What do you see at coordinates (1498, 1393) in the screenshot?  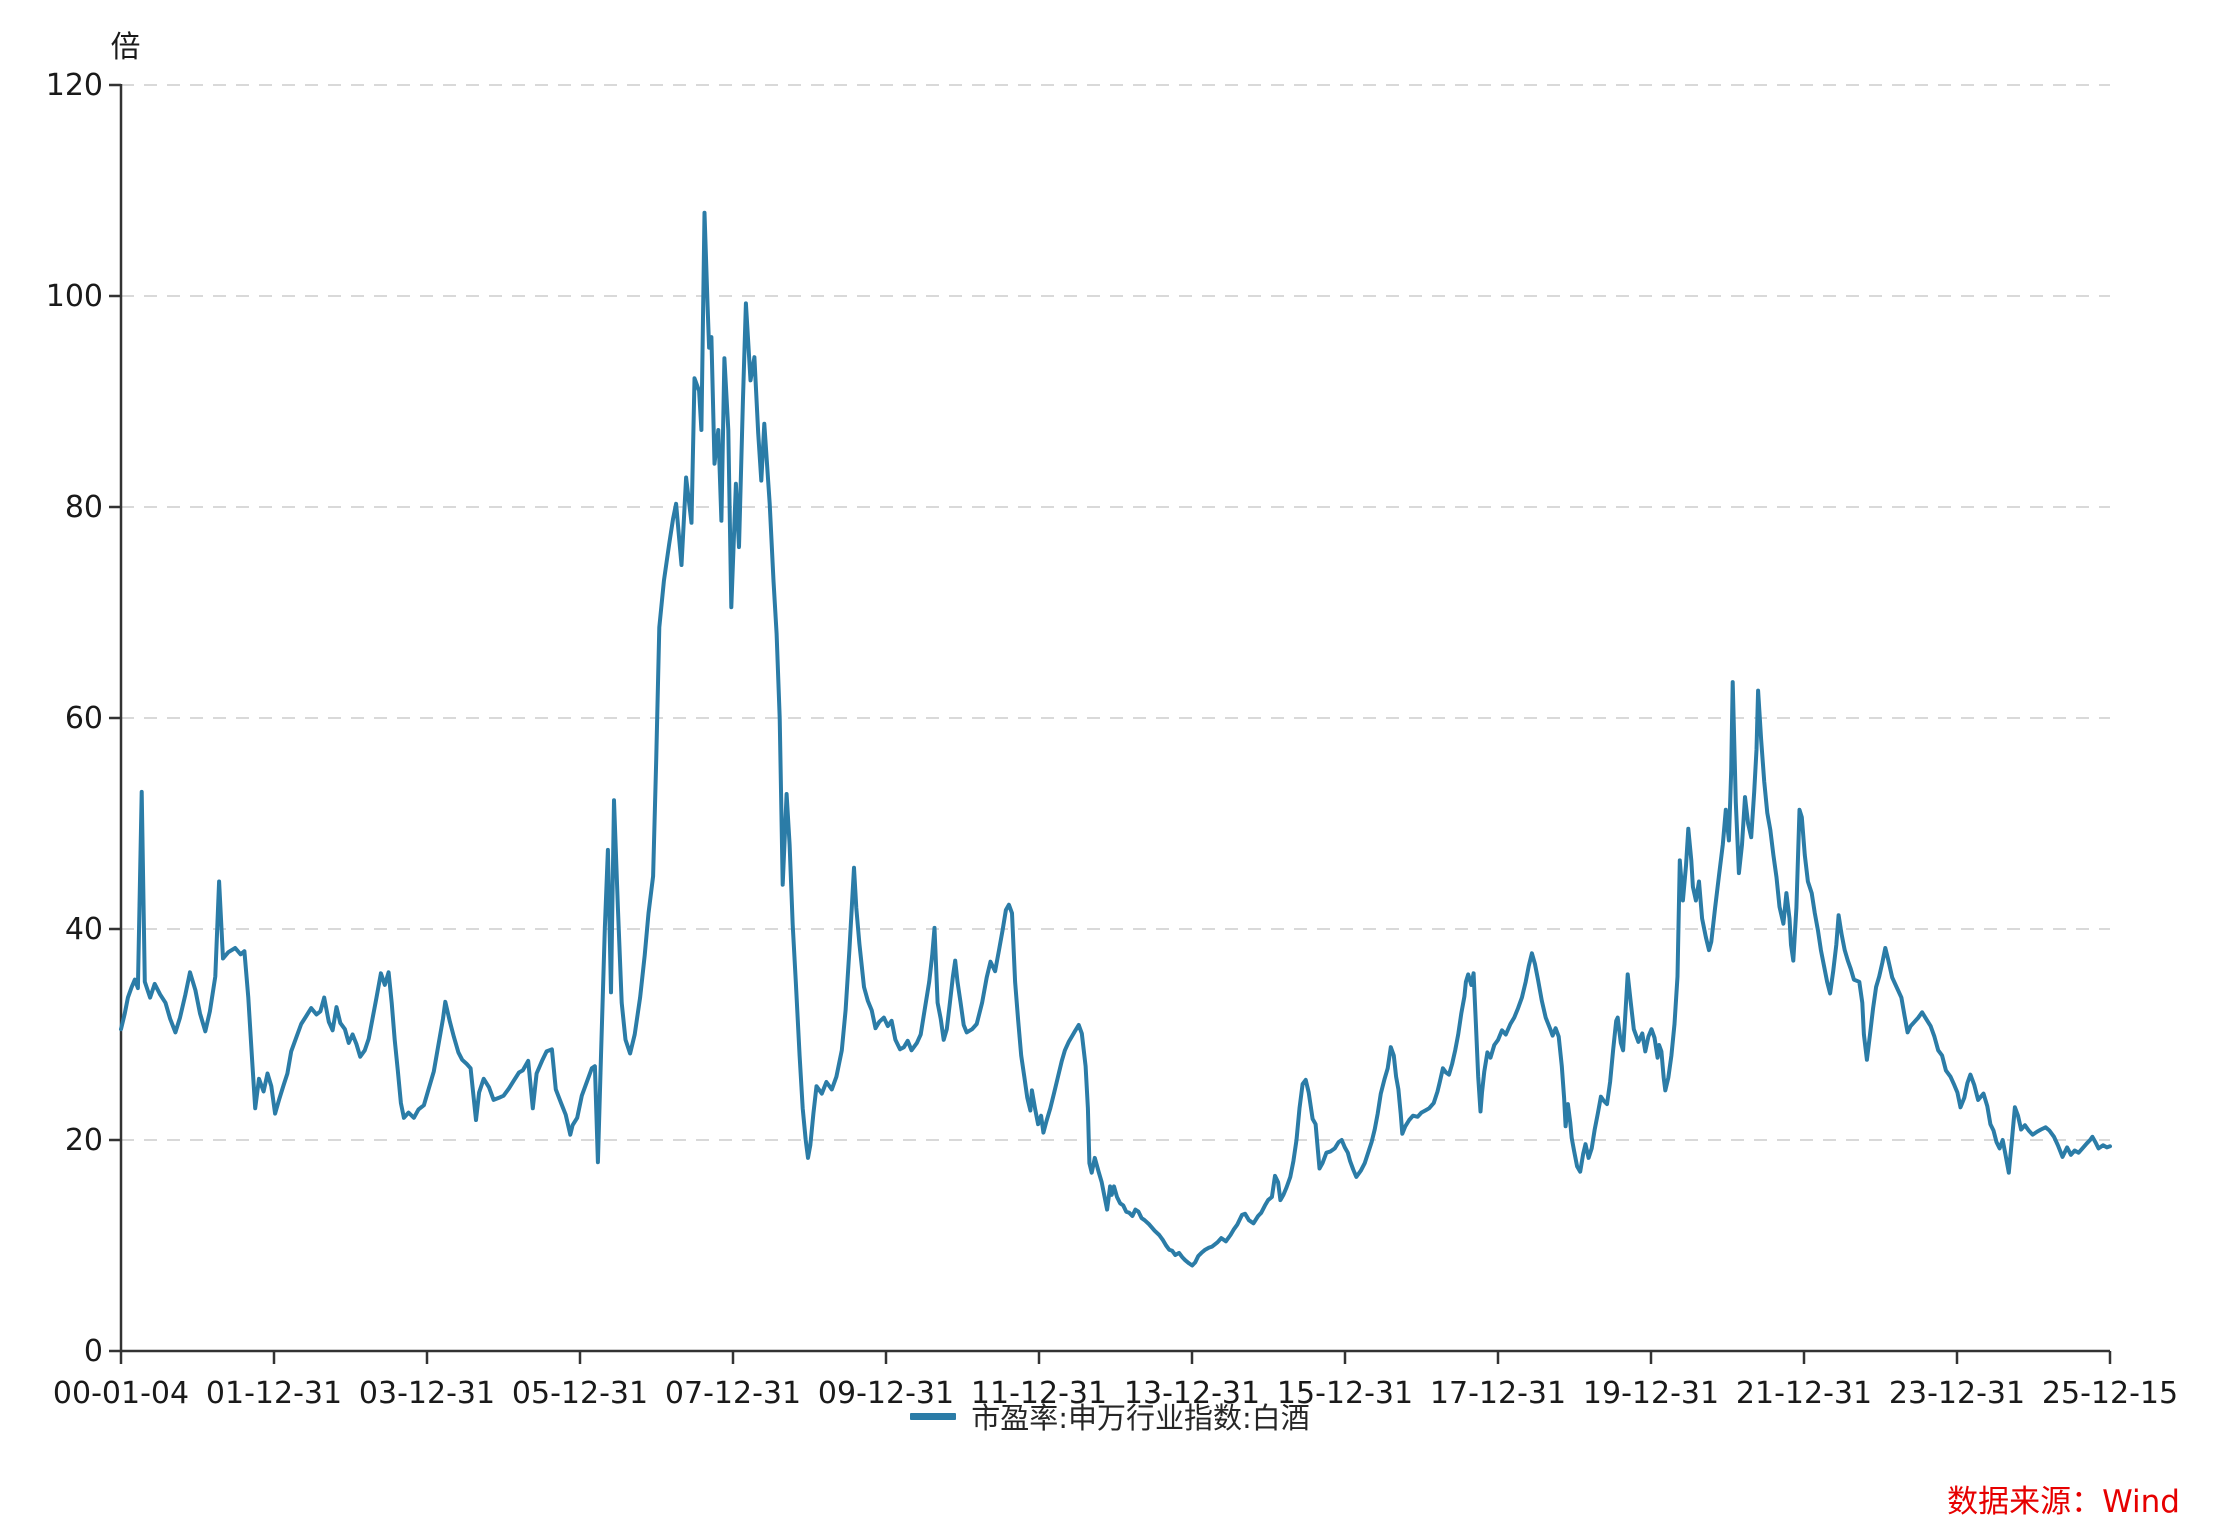 I see `x-tick-label-17-12-31: 17-12-31` at bounding box center [1498, 1393].